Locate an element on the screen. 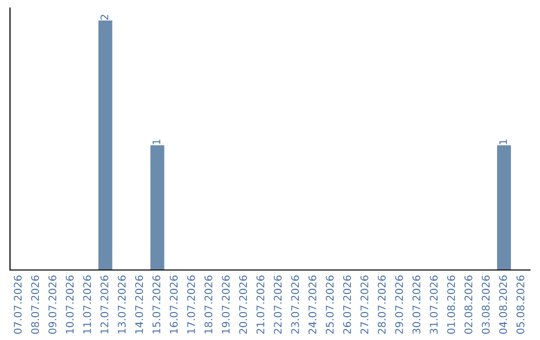 This screenshot has width=540, height=340. x-tick-label: 25.07.2026 is located at coordinates (330, 305).